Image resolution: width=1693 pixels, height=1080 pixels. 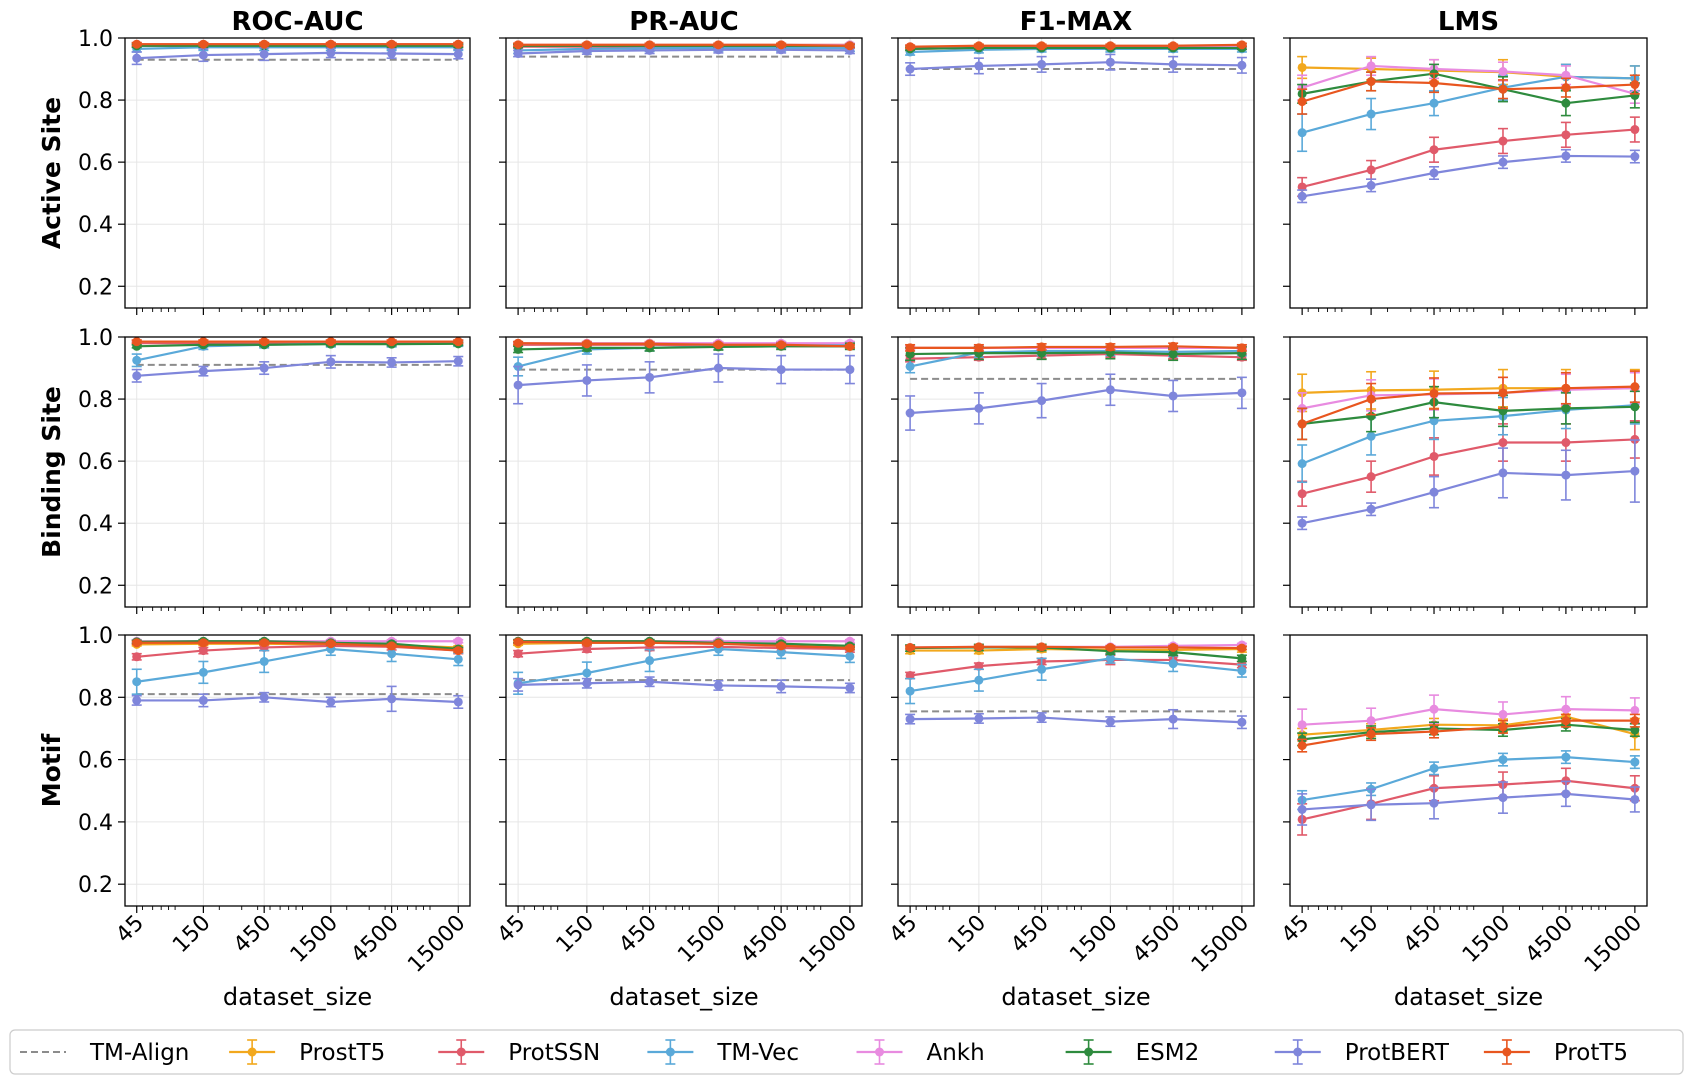 I want to click on column-title-3: F1-MAX, so click(x=1076, y=22).